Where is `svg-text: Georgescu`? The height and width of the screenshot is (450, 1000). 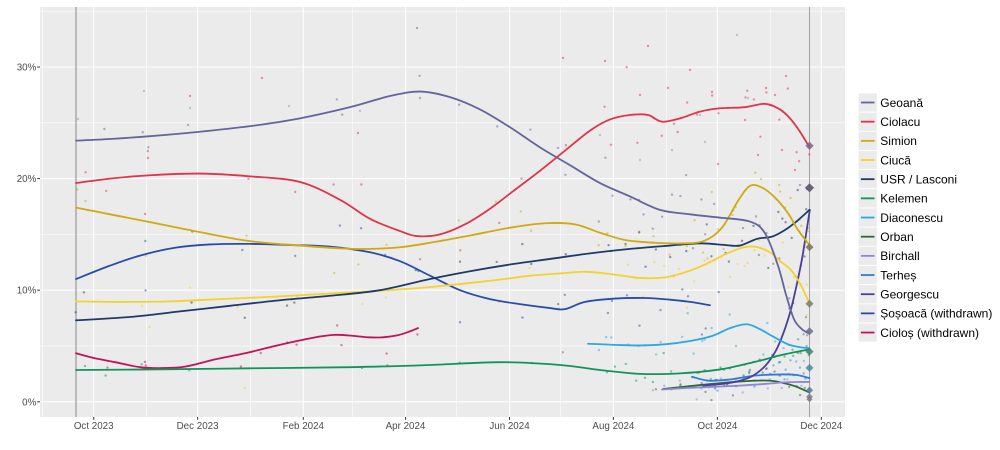 svg-text: Georgescu is located at coordinates (909, 295).